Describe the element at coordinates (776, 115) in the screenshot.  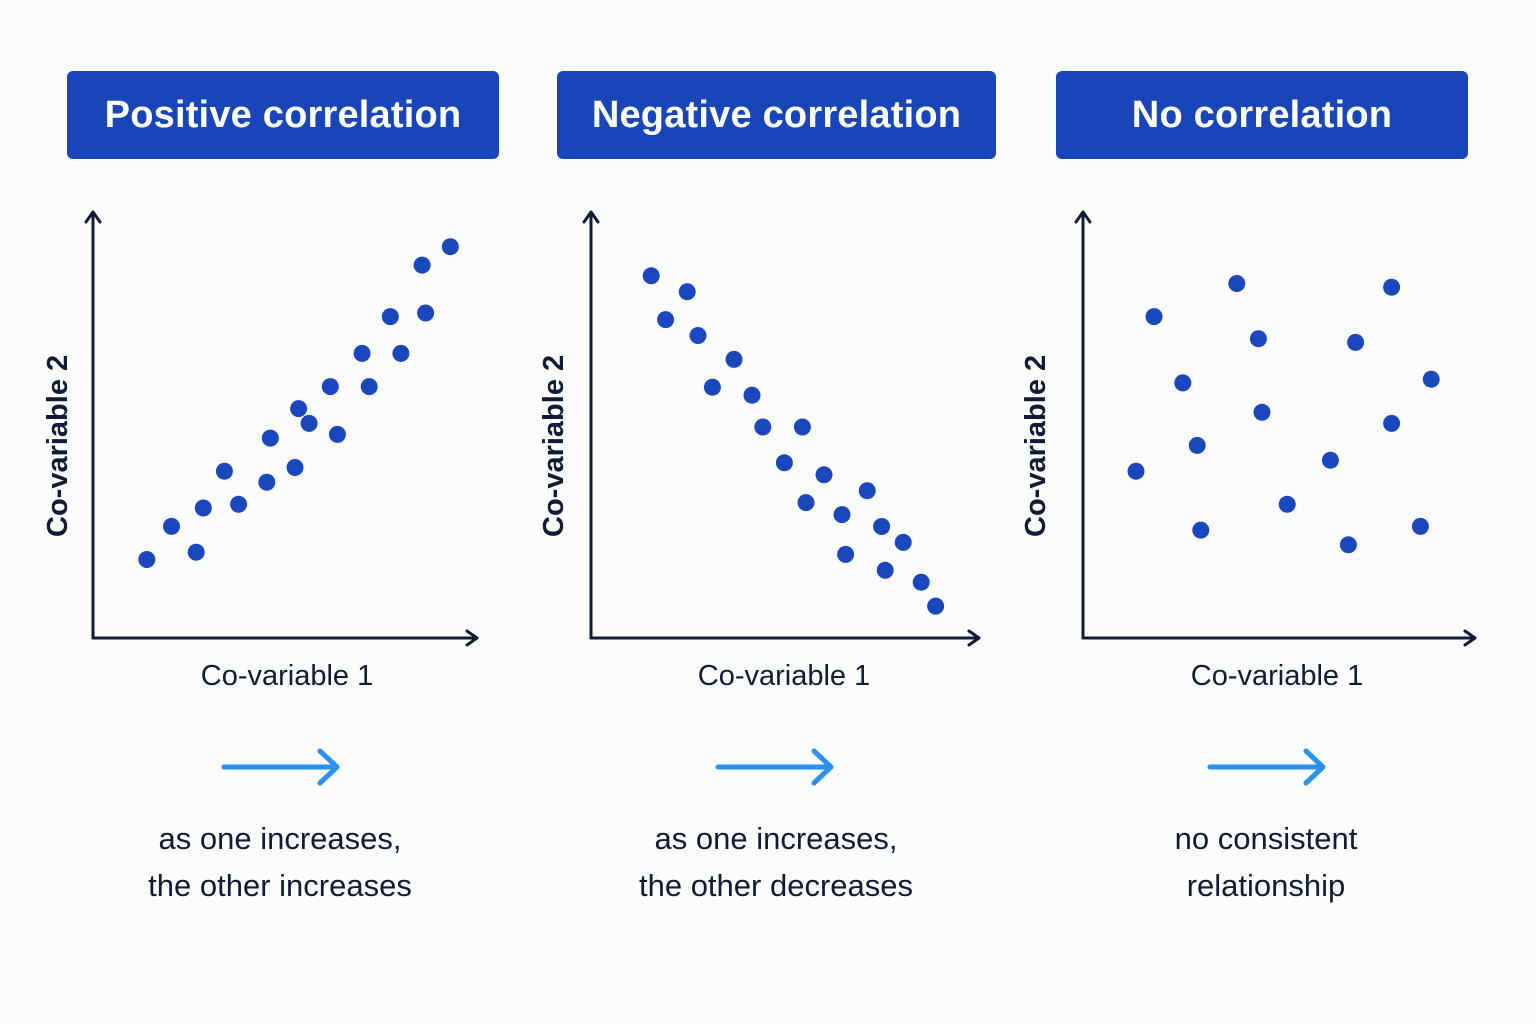
I see `panel-title: Negative correlation` at that location.